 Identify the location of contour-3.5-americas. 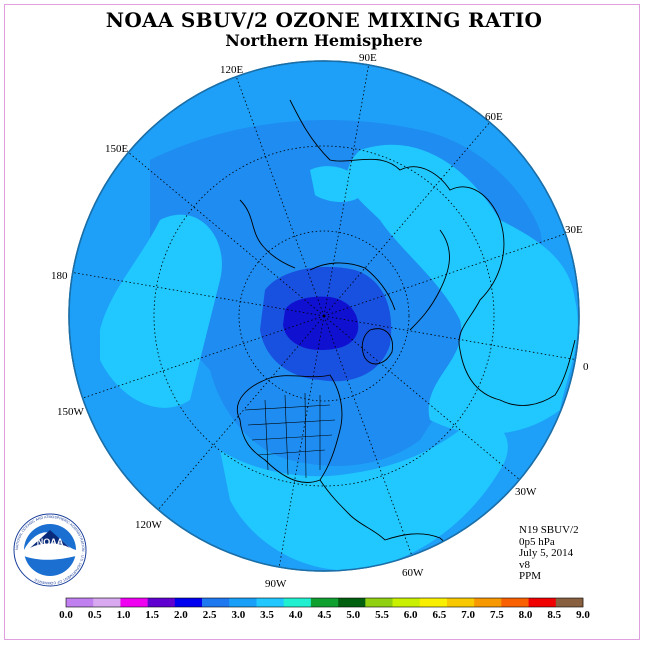
(364, 497).